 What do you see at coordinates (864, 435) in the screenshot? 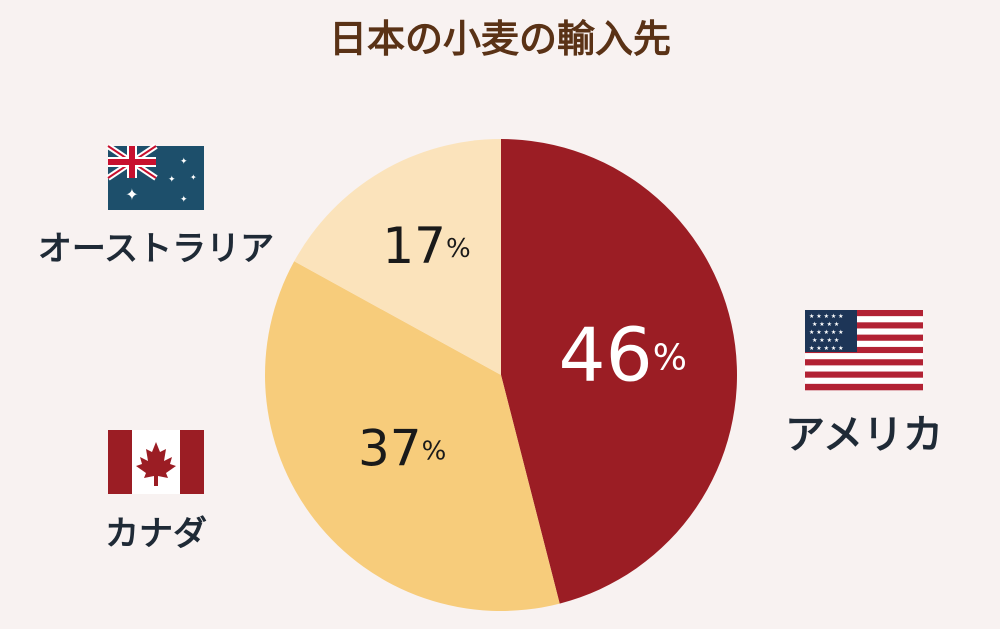
I see `country-label-usa: アメリカ` at bounding box center [864, 435].